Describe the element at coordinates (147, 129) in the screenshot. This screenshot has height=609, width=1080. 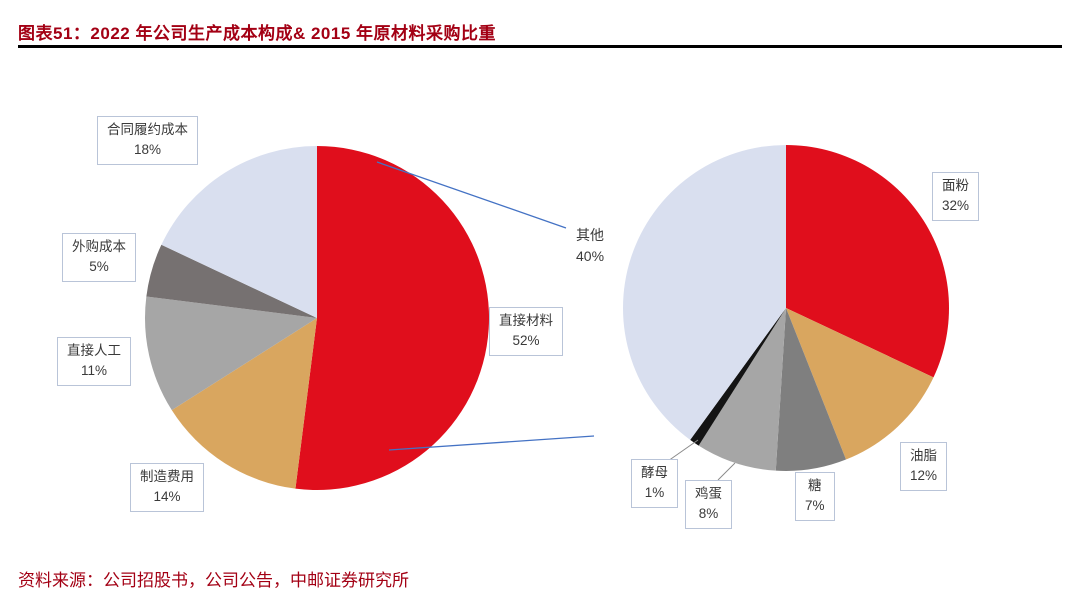
I see `slice-label-text: 合同履约成本` at that location.